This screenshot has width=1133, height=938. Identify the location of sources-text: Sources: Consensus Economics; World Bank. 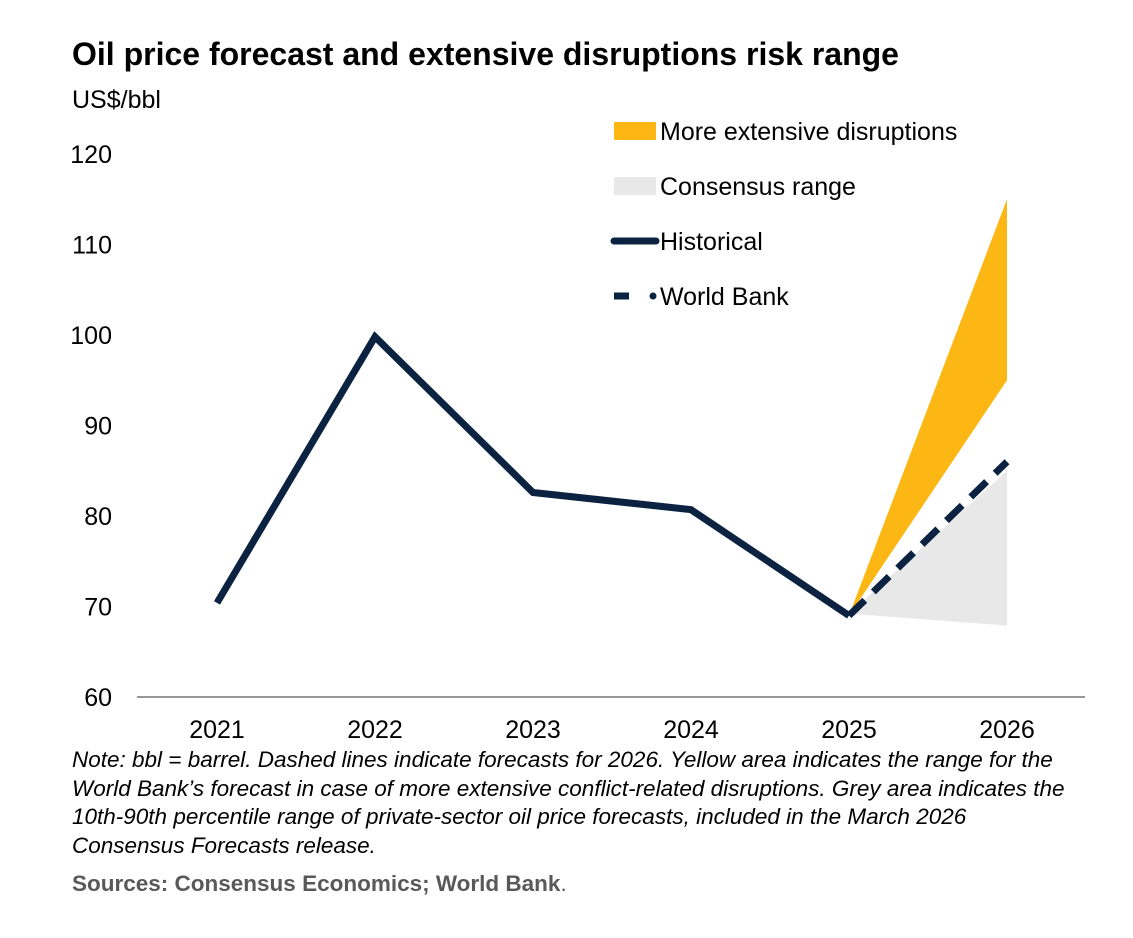
(316, 883).